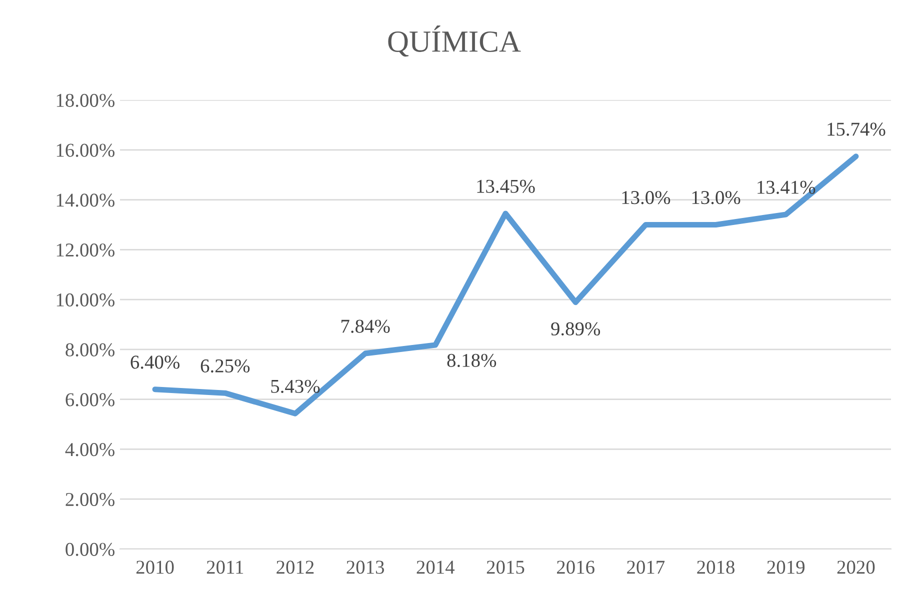  What do you see at coordinates (471, 361) in the screenshot?
I see `data-label: 8.18%` at bounding box center [471, 361].